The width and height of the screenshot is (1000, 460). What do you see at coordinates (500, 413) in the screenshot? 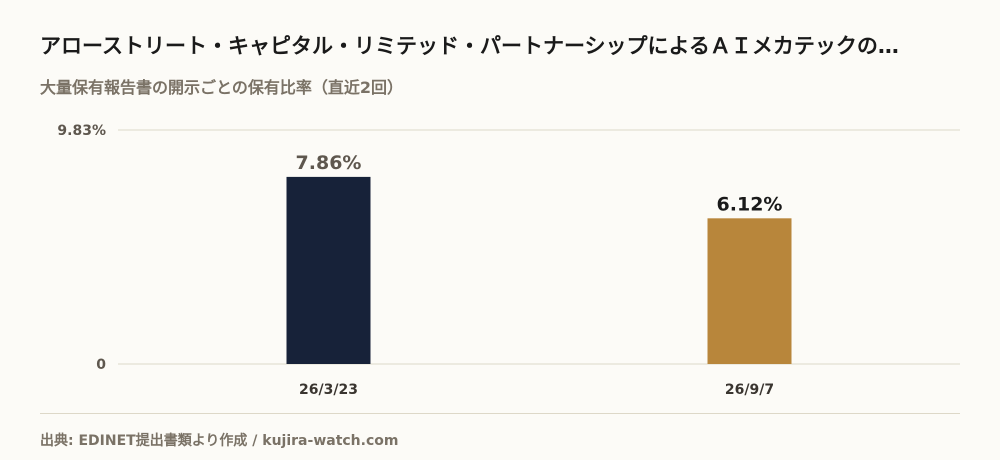
I see `source-divider` at bounding box center [500, 413].